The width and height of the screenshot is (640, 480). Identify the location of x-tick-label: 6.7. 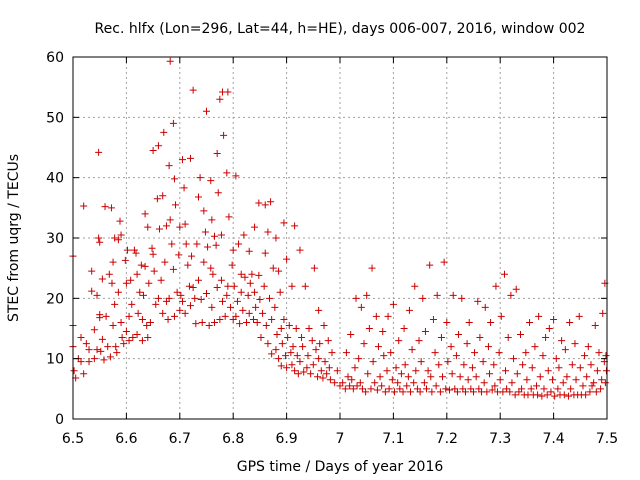
(180, 439).